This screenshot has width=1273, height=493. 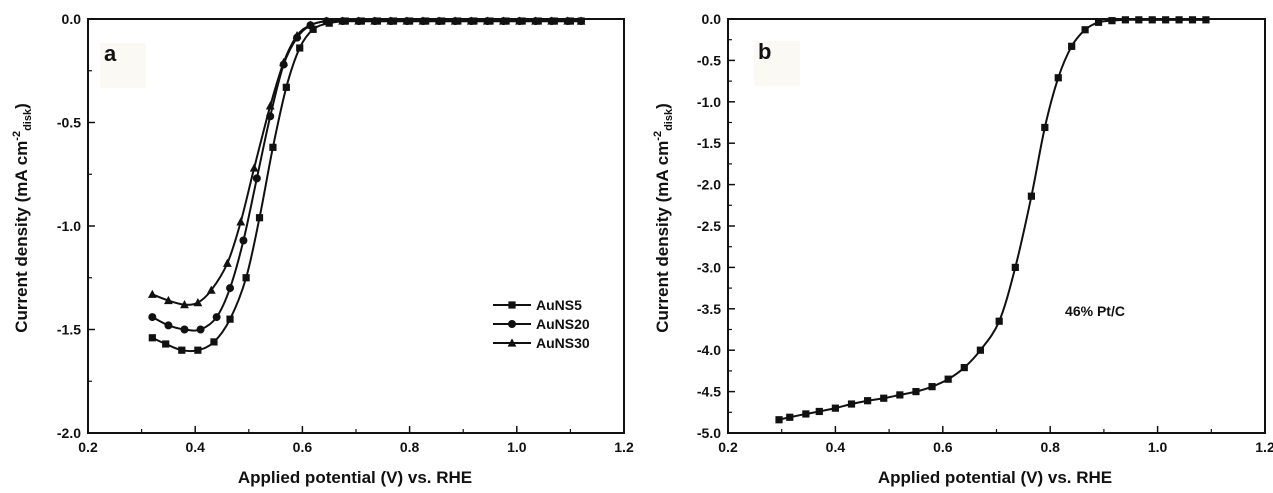 I want to click on panel-a-y-axis-title-sup: -2, so click(x=17, y=136).